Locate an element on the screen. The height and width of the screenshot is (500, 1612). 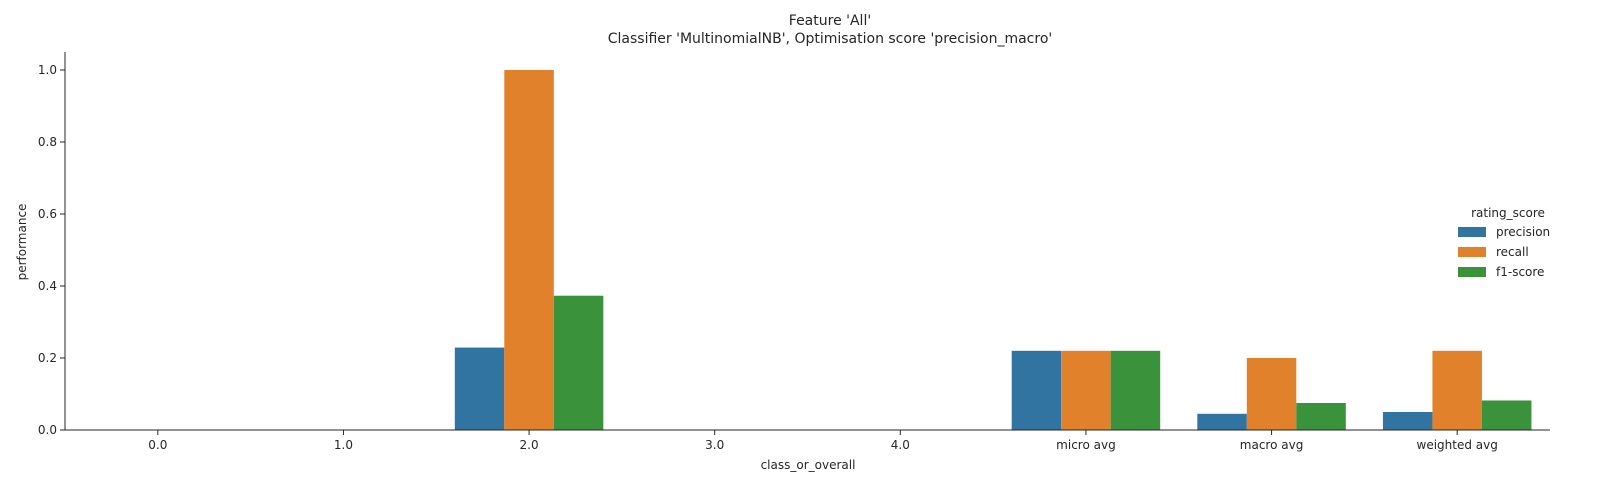
legend-swatch-precision is located at coordinates (1472, 232).